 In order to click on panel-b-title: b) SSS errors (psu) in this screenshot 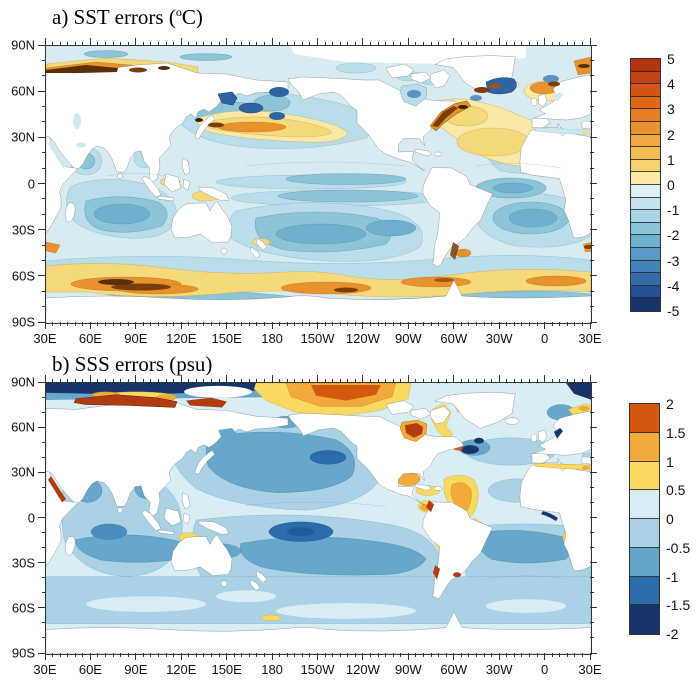, I will do `click(132, 364)`.